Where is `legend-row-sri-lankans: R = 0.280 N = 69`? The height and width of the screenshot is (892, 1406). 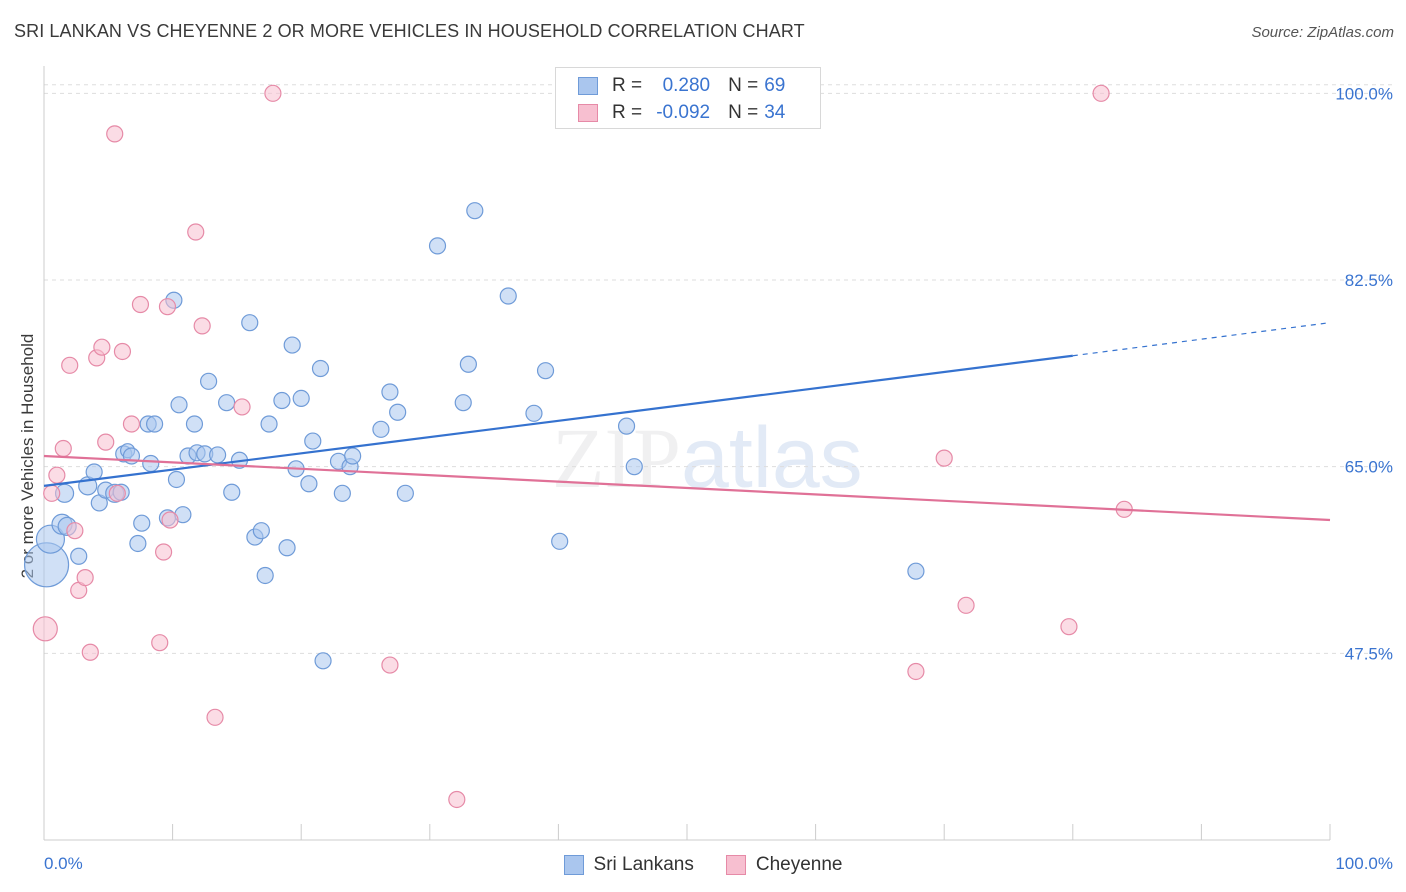
legend-row-sri-lankans: R = 0.280 N = 69 is located at coordinates (681, 86).